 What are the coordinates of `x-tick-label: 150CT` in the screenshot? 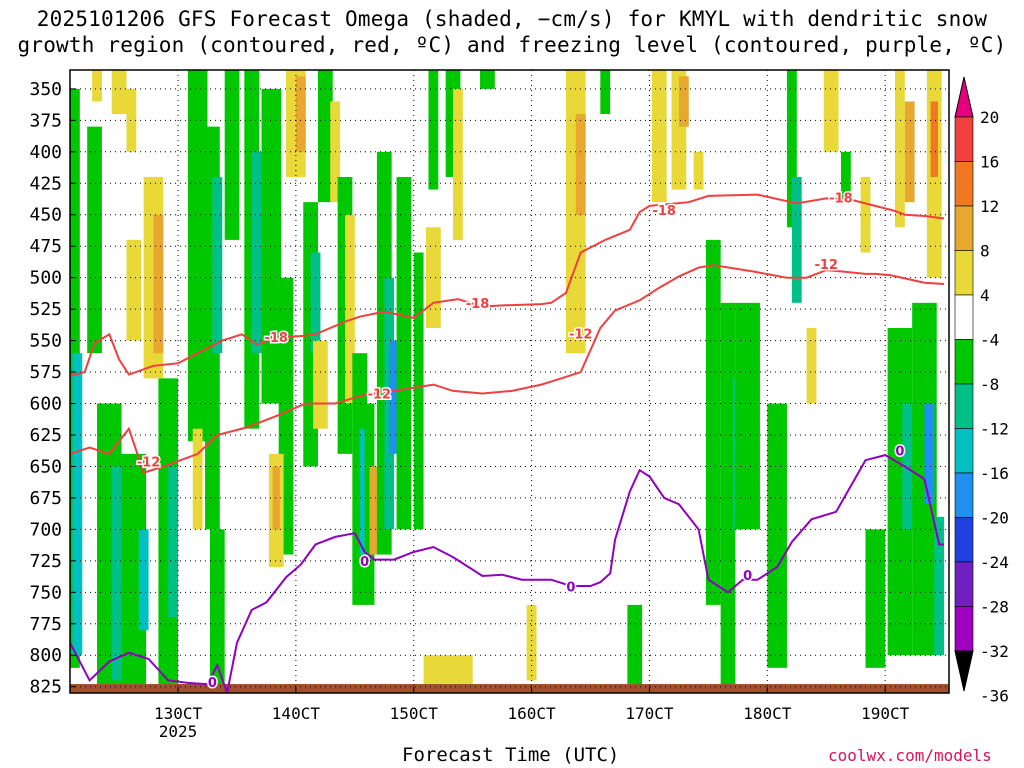 It's located at (414, 713).